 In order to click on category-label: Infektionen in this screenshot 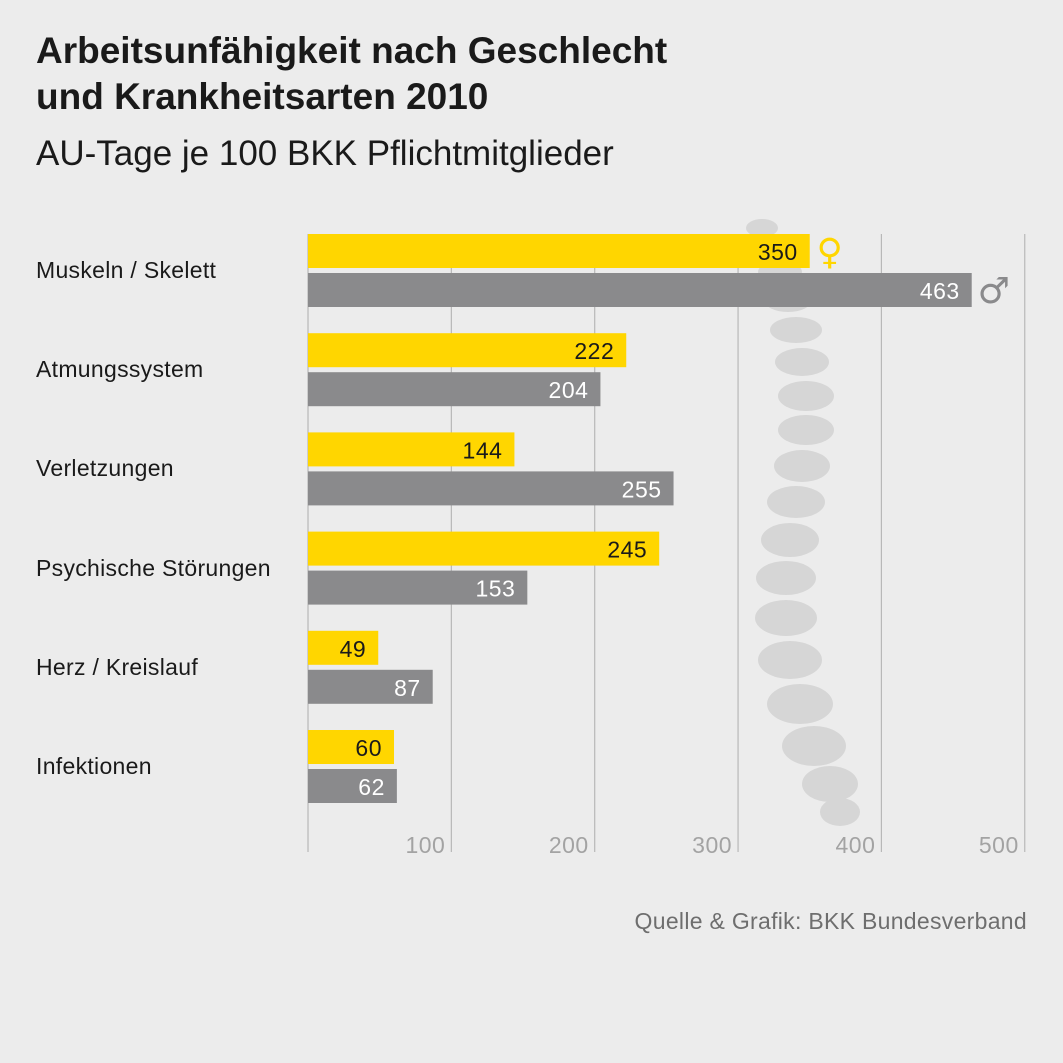, I will do `click(94, 766)`.